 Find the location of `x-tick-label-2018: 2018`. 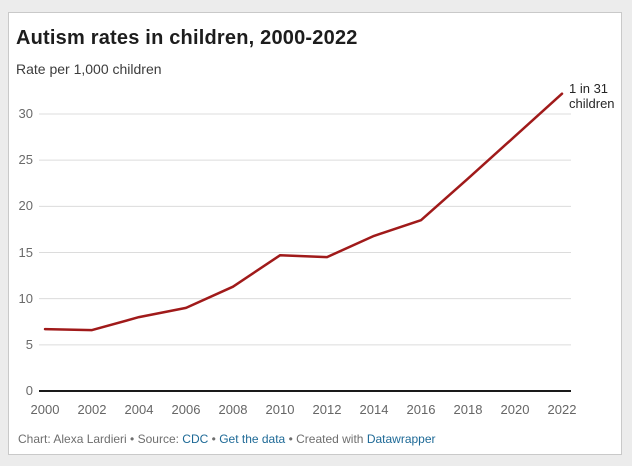

x-tick-label-2018: 2018 is located at coordinates (468, 409).